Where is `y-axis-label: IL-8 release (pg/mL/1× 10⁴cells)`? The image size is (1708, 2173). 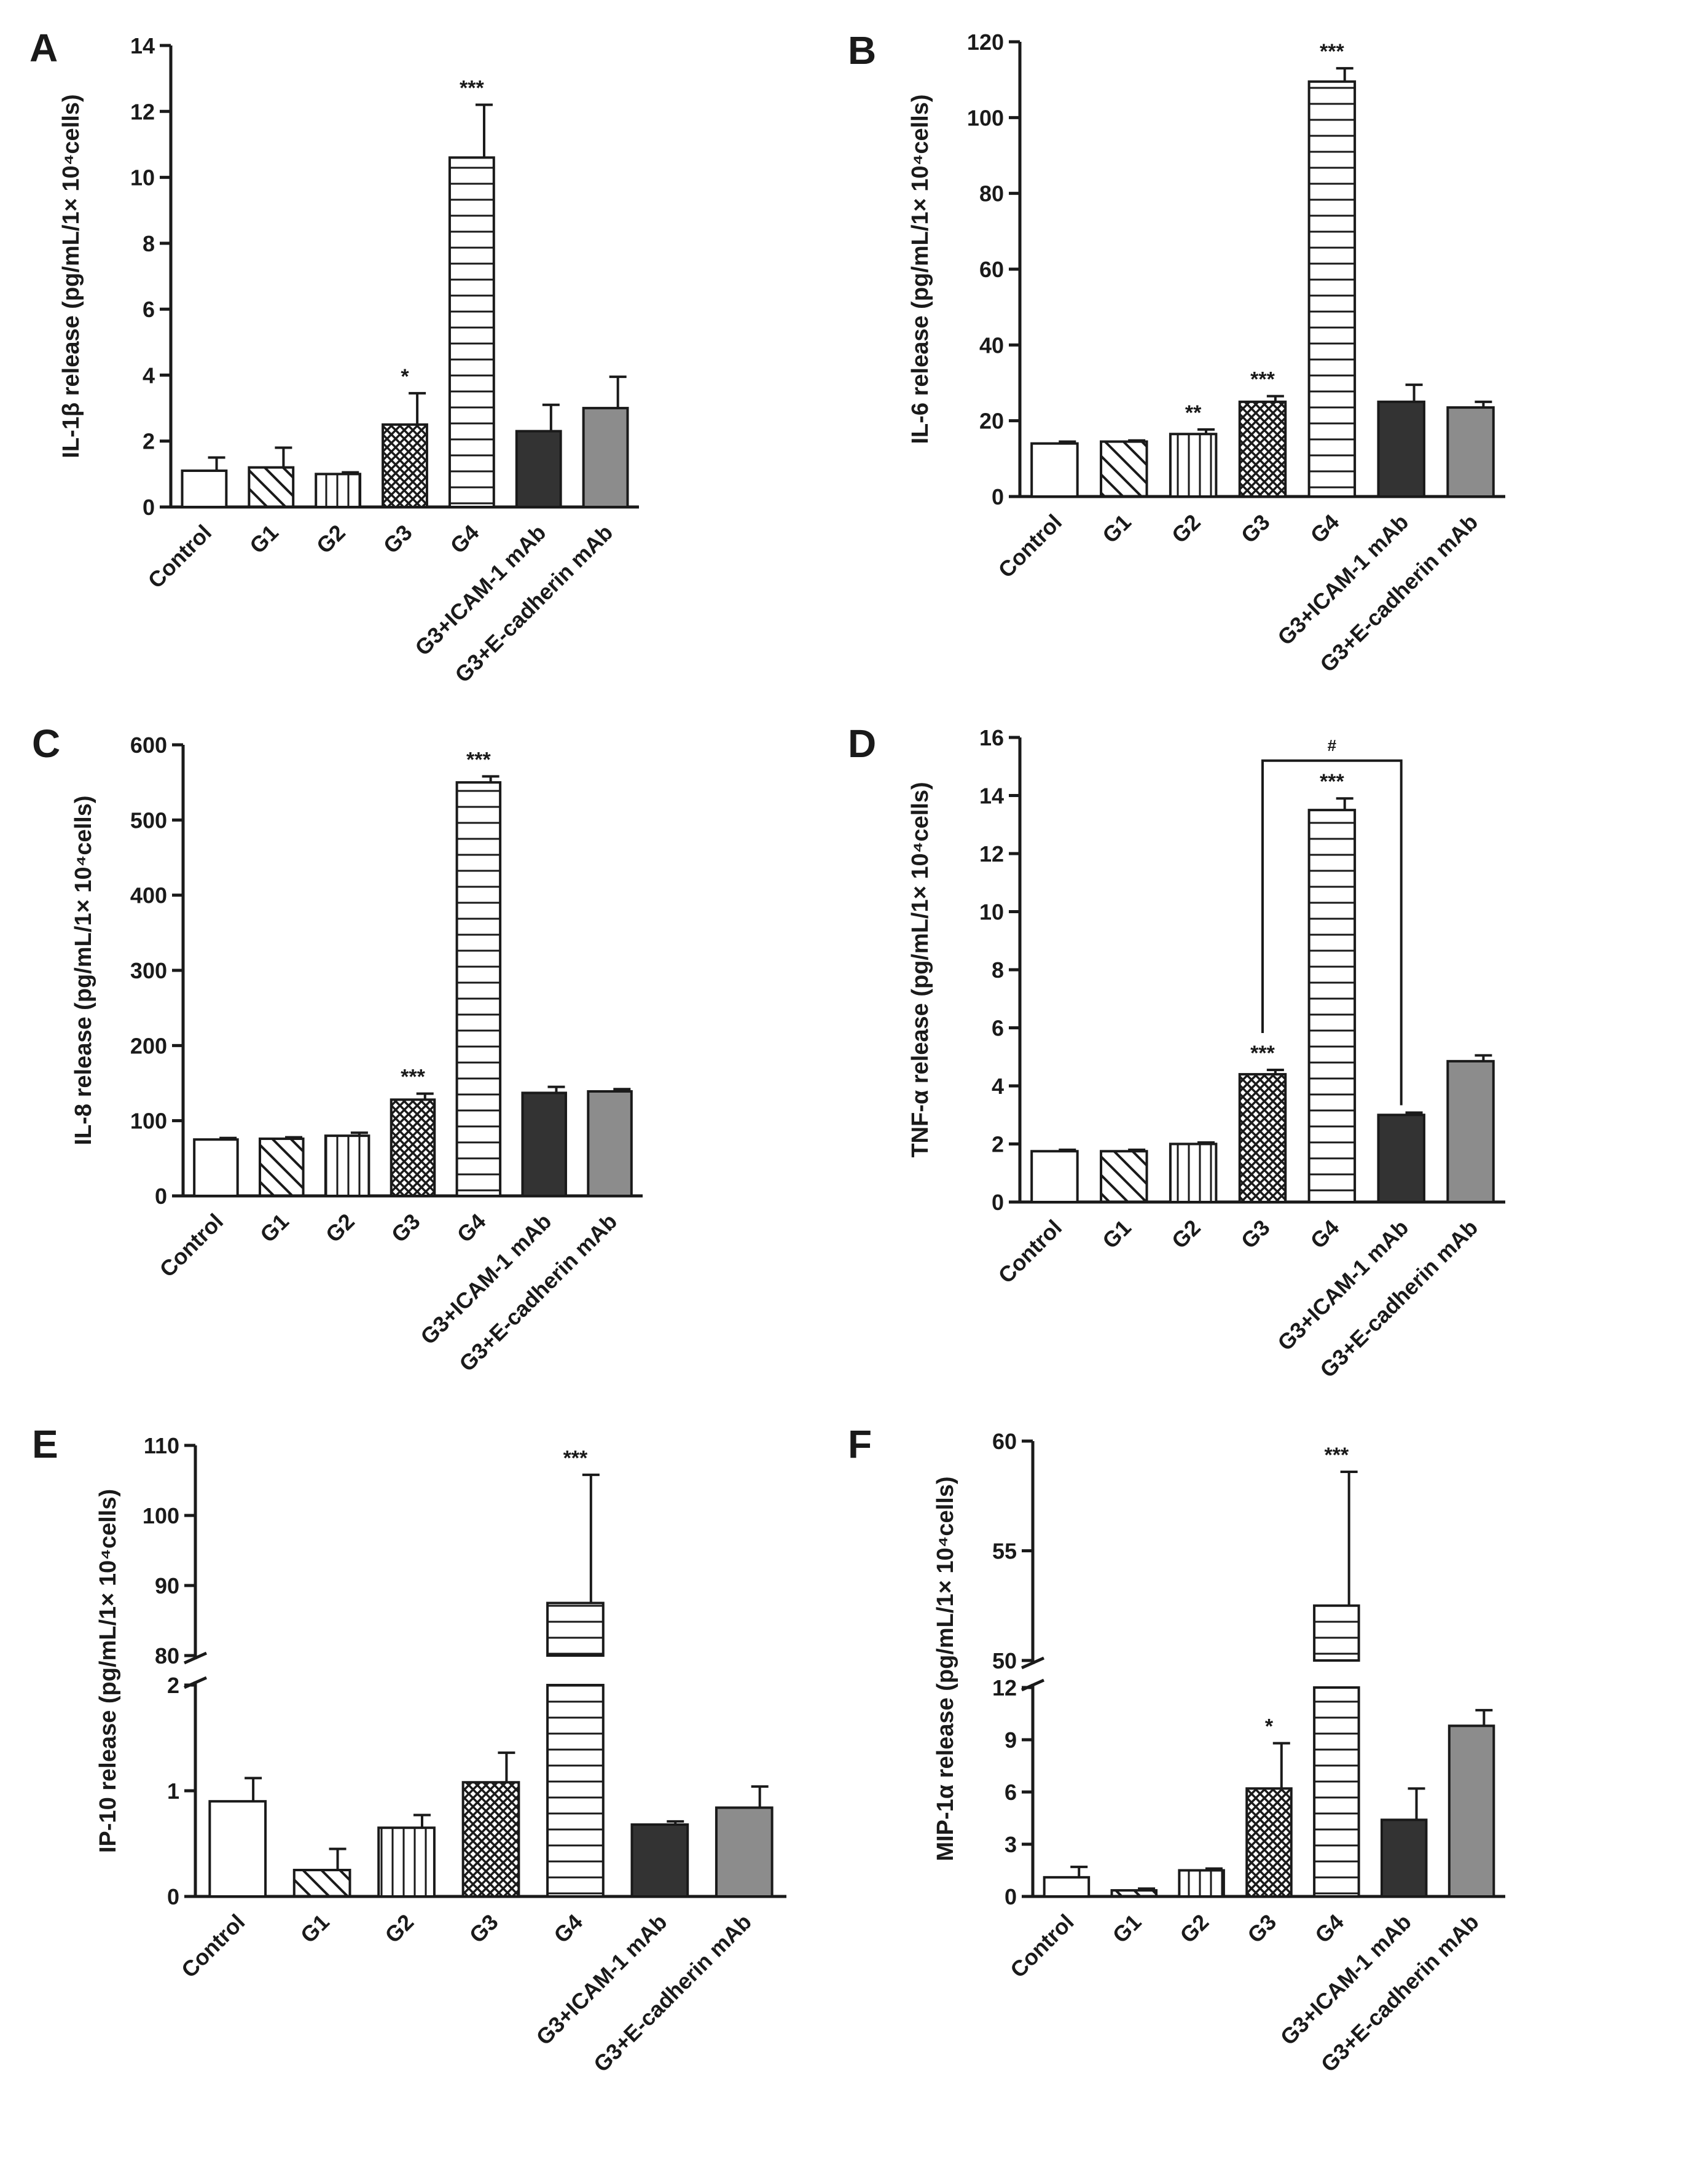 y-axis-label: IL-8 release (pg/mL/1× 10⁴cells) is located at coordinates (83, 970).